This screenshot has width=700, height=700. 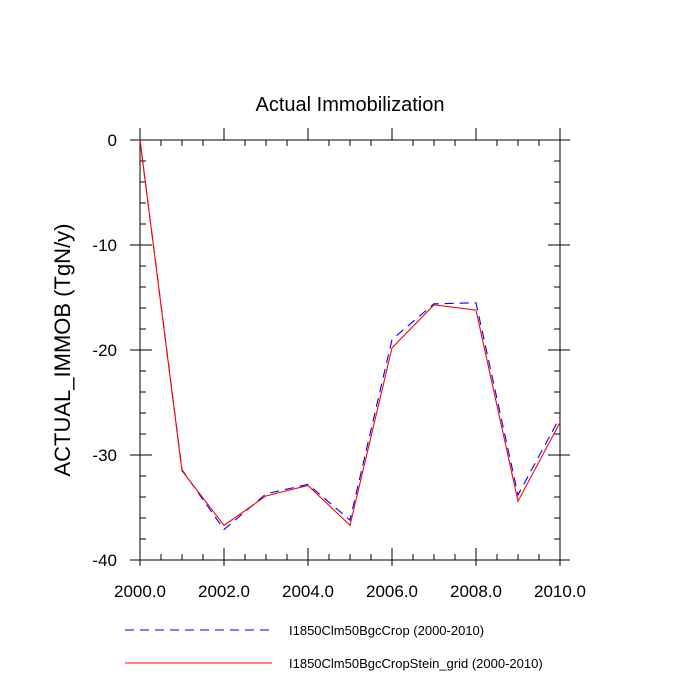 I want to click on chart-title: Actual Immobilization, so click(x=350, y=105).